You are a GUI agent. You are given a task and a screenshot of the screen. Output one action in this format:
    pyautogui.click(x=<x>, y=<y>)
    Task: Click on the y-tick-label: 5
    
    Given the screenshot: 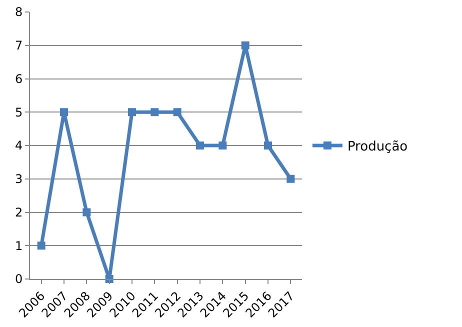 What is the action you would take?
    pyautogui.click(x=18, y=112)
    